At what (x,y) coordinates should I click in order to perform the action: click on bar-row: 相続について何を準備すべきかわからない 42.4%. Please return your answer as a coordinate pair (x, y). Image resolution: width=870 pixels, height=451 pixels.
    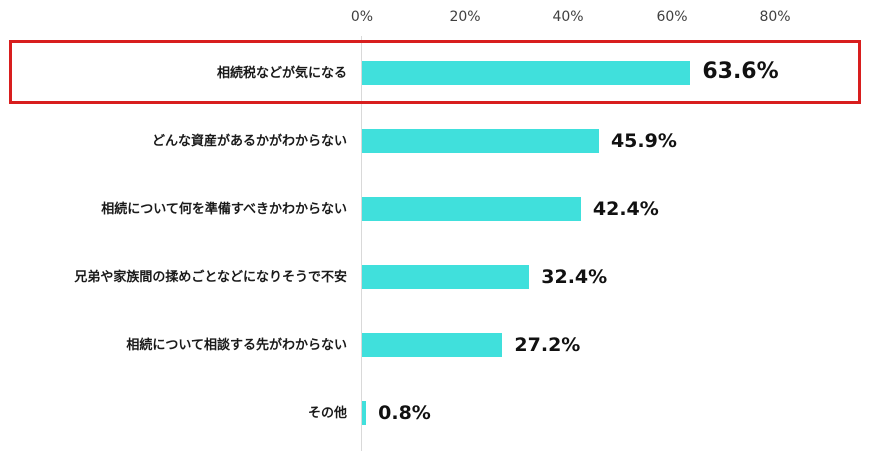
    Looking at the image, I should click on (435, 209).